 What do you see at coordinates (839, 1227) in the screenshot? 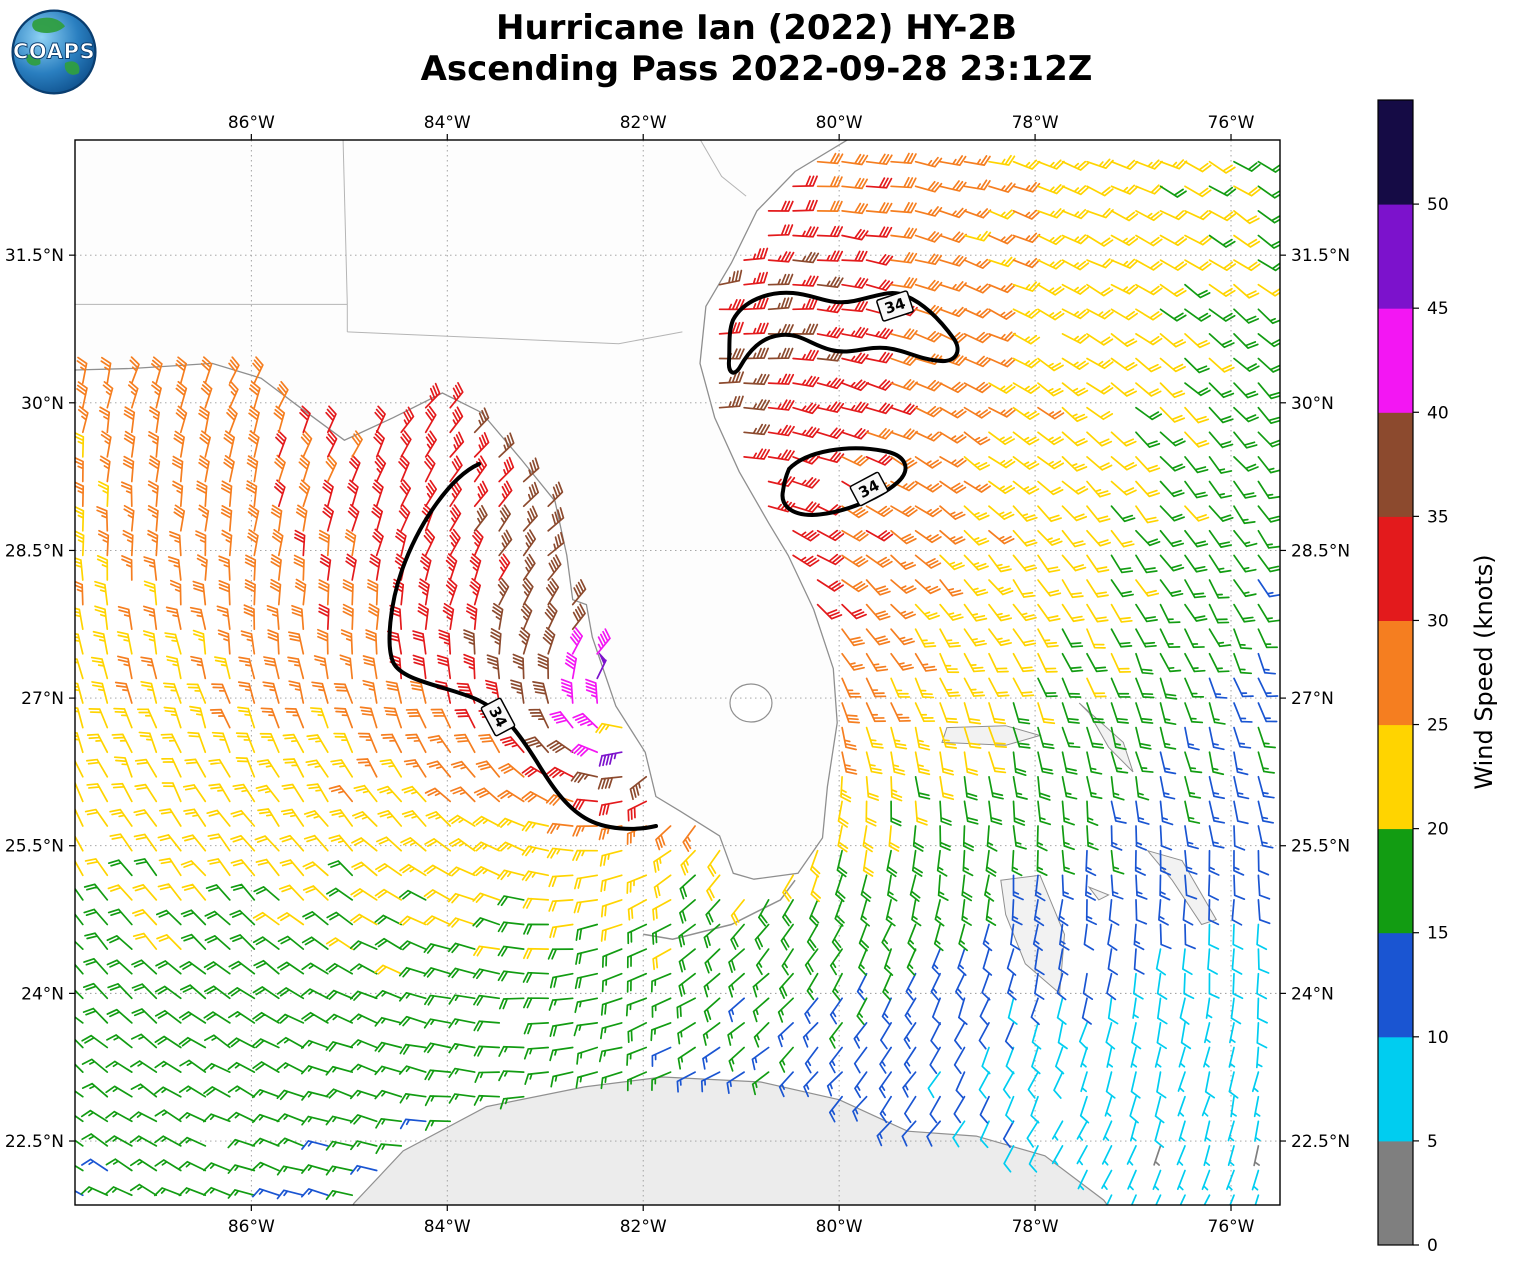
I see `lon-tick-label-bottom: 80°W` at bounding box center [839, 1227].